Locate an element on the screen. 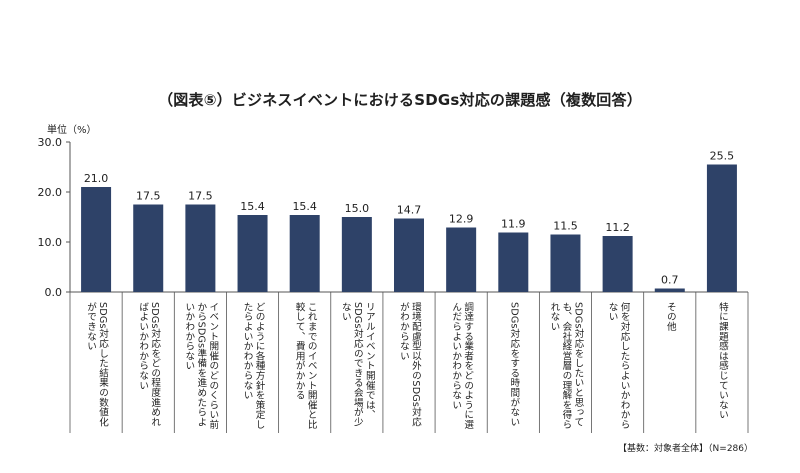 The height and width of the screenshot is (473, 800). category-label: これまでのイベント開催と比較して、費用がかかる is located at coordinates (305, 366).